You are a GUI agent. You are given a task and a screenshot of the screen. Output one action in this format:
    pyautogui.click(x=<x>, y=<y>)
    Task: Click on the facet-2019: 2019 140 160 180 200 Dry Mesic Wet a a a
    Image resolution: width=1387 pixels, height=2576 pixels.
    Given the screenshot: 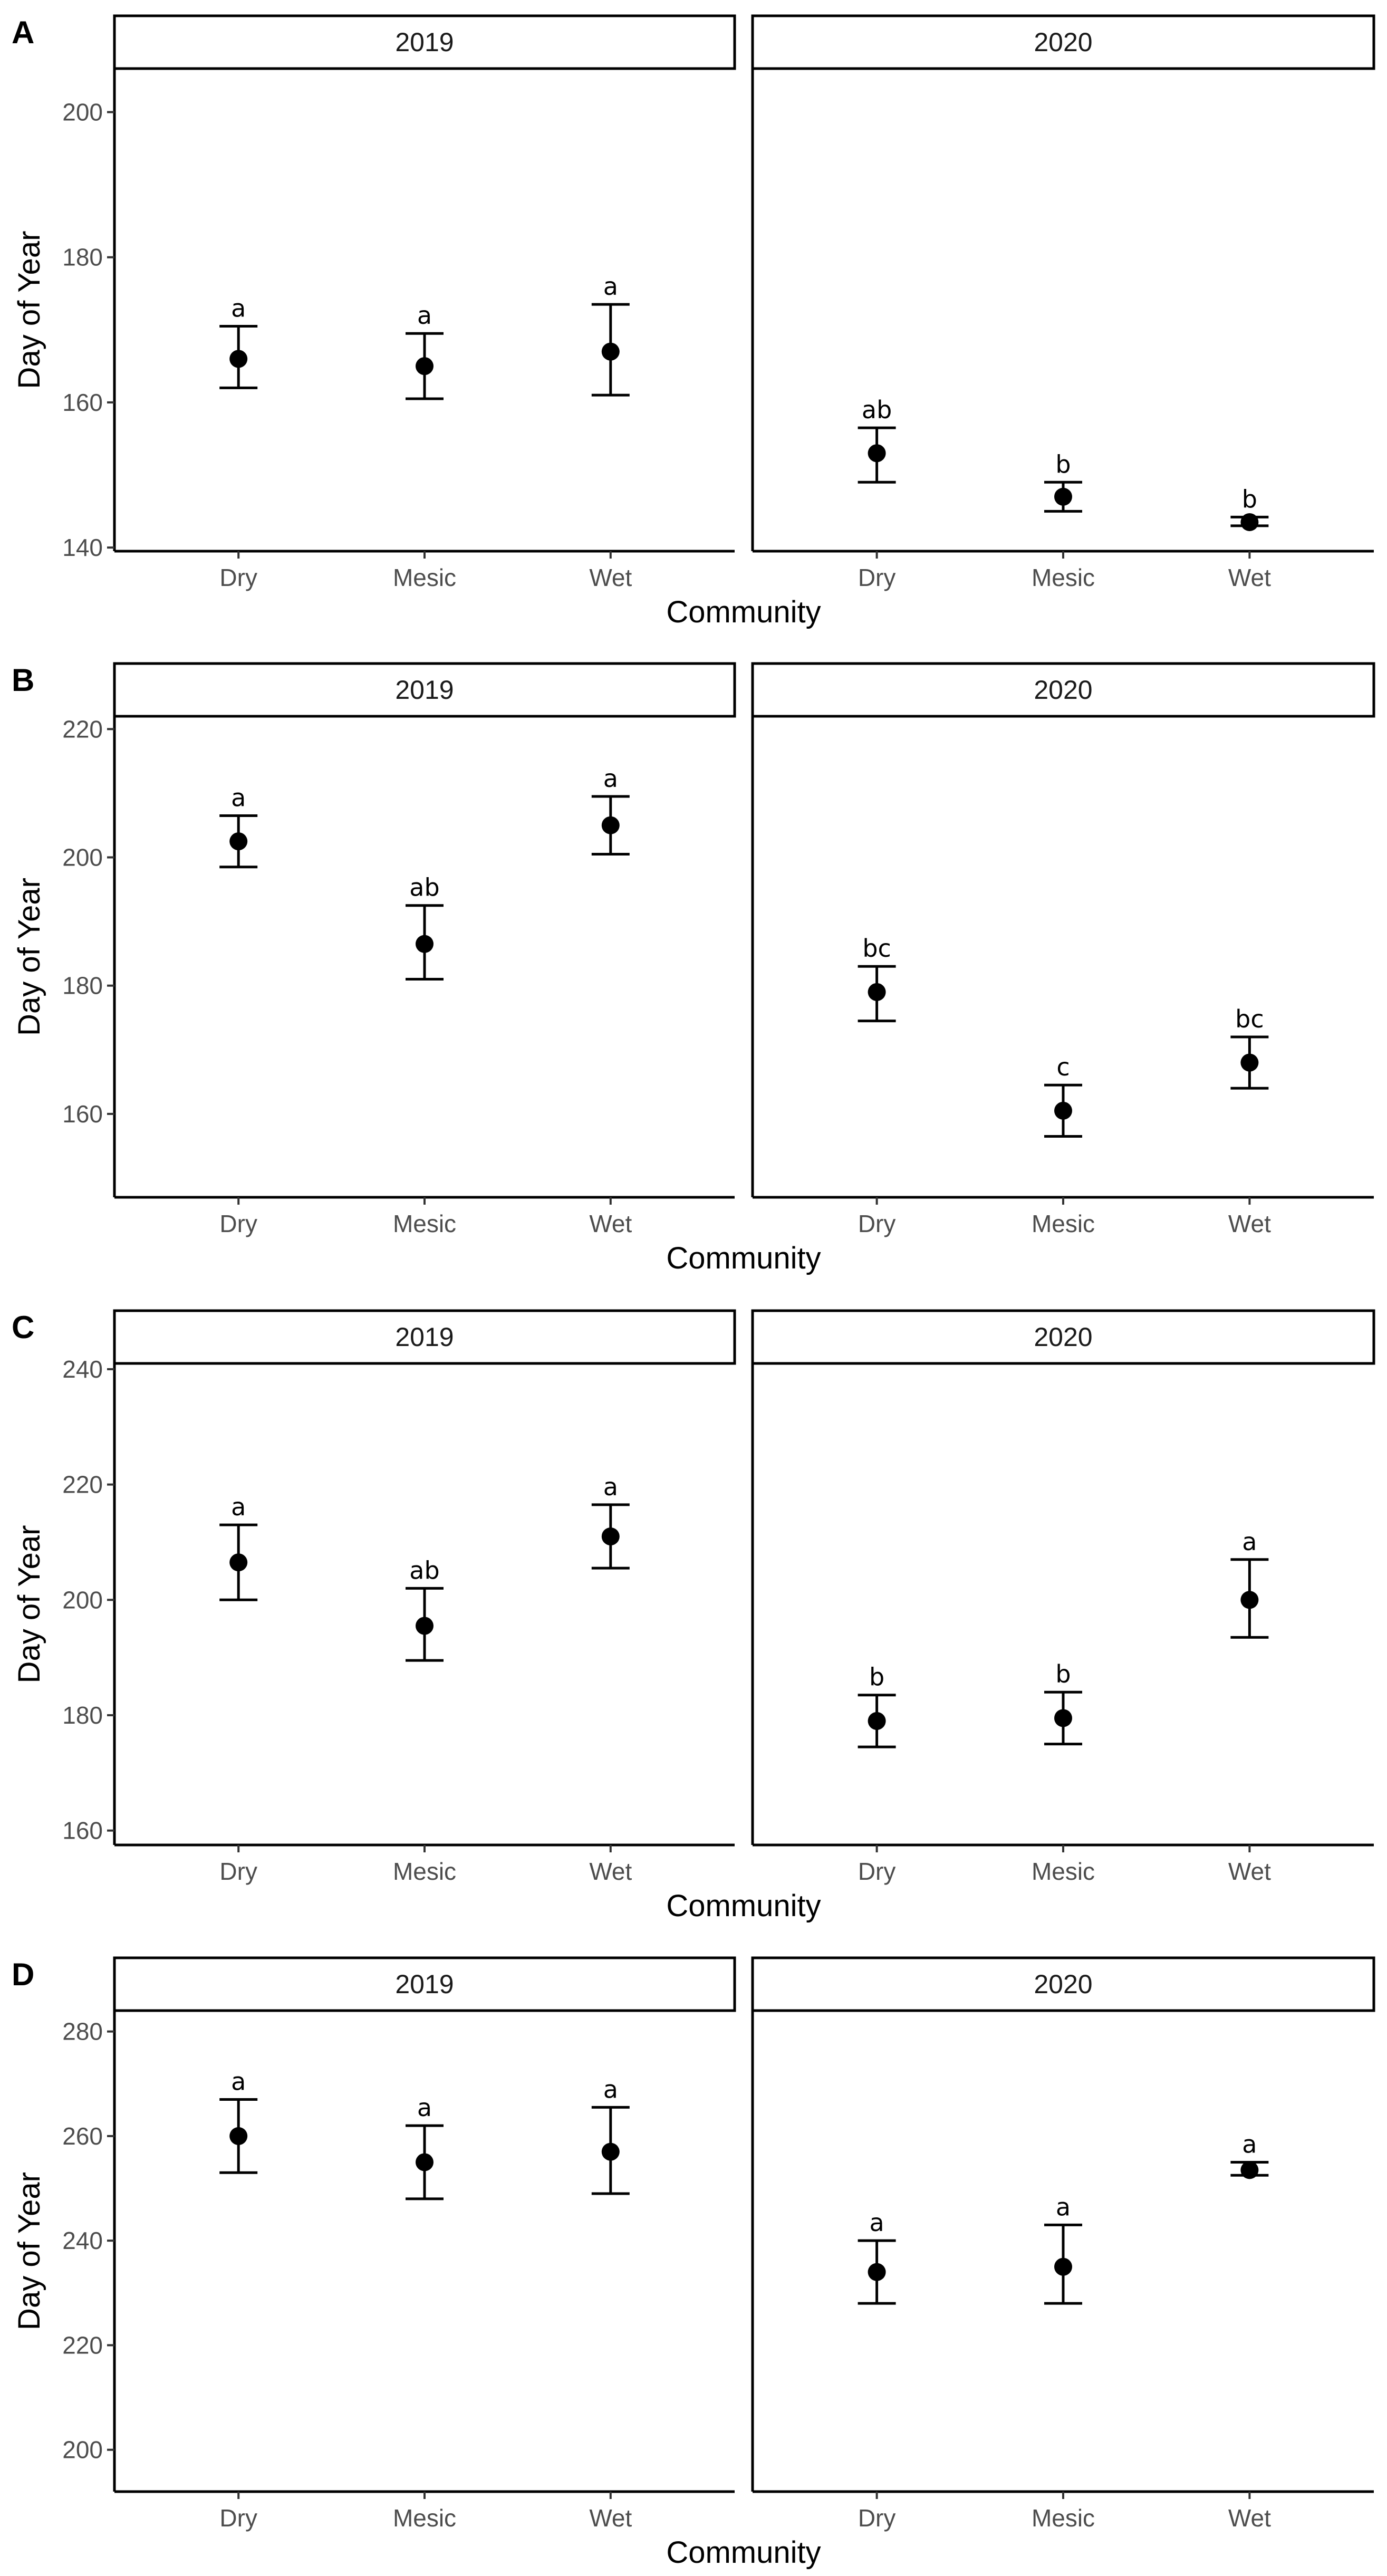 What is the action you would take?
    pyautogui.click(x=399, y=303)
    